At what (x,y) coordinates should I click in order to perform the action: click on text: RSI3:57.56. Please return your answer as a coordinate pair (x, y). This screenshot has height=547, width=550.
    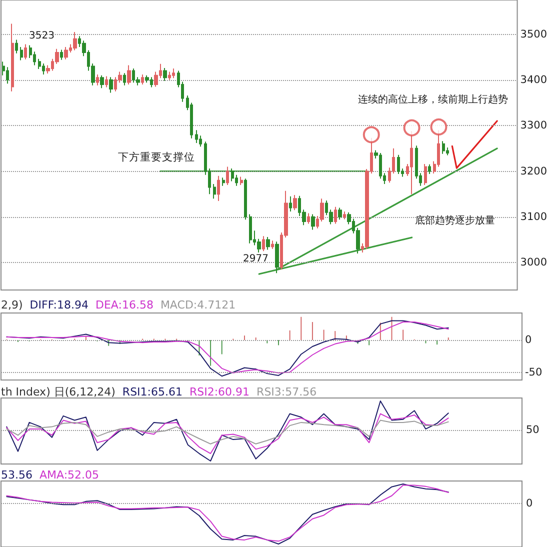
    Looking at the image, I should click on (286, 392).